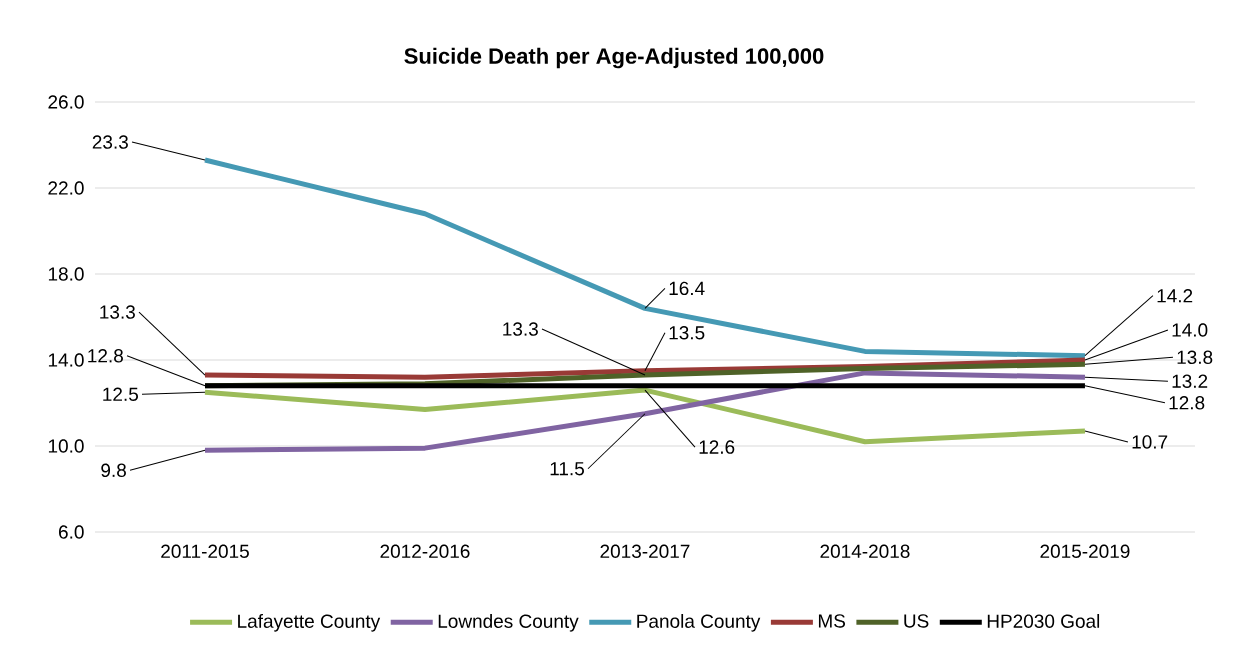  What do you see at coordinates (113, 470) in the screenshot?
I see `data-label: 9.8` at bounding box center [113, 470].